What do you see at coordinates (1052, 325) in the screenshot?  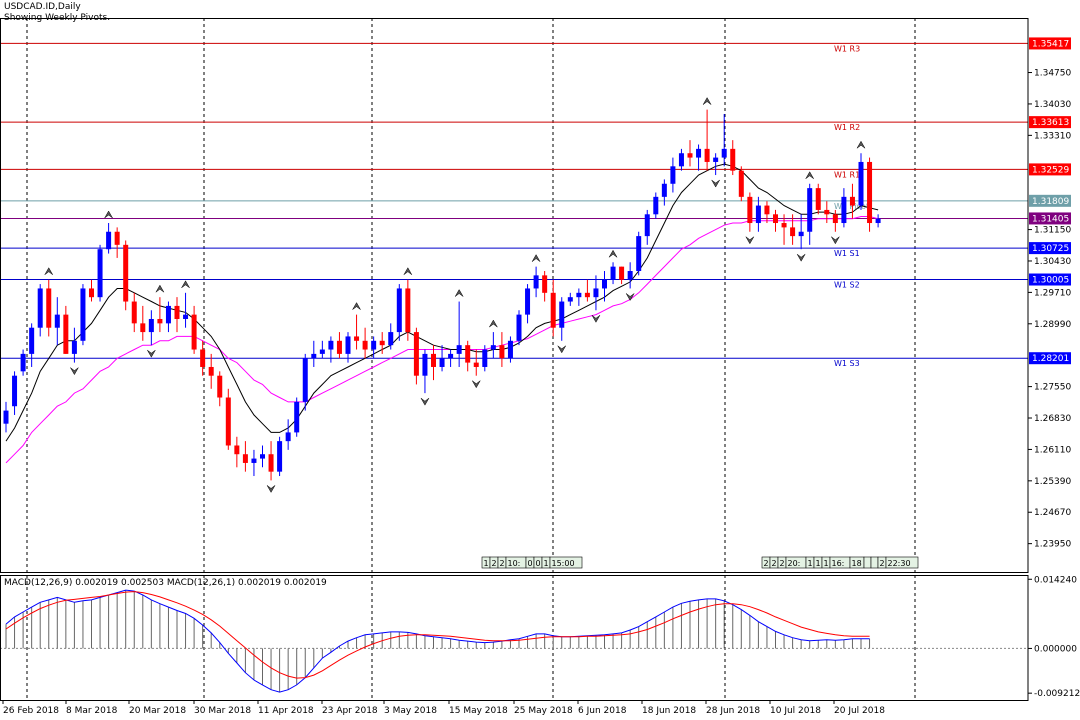 I see `price-tick-label: 1.28990` at bounding box center [1052, 325].